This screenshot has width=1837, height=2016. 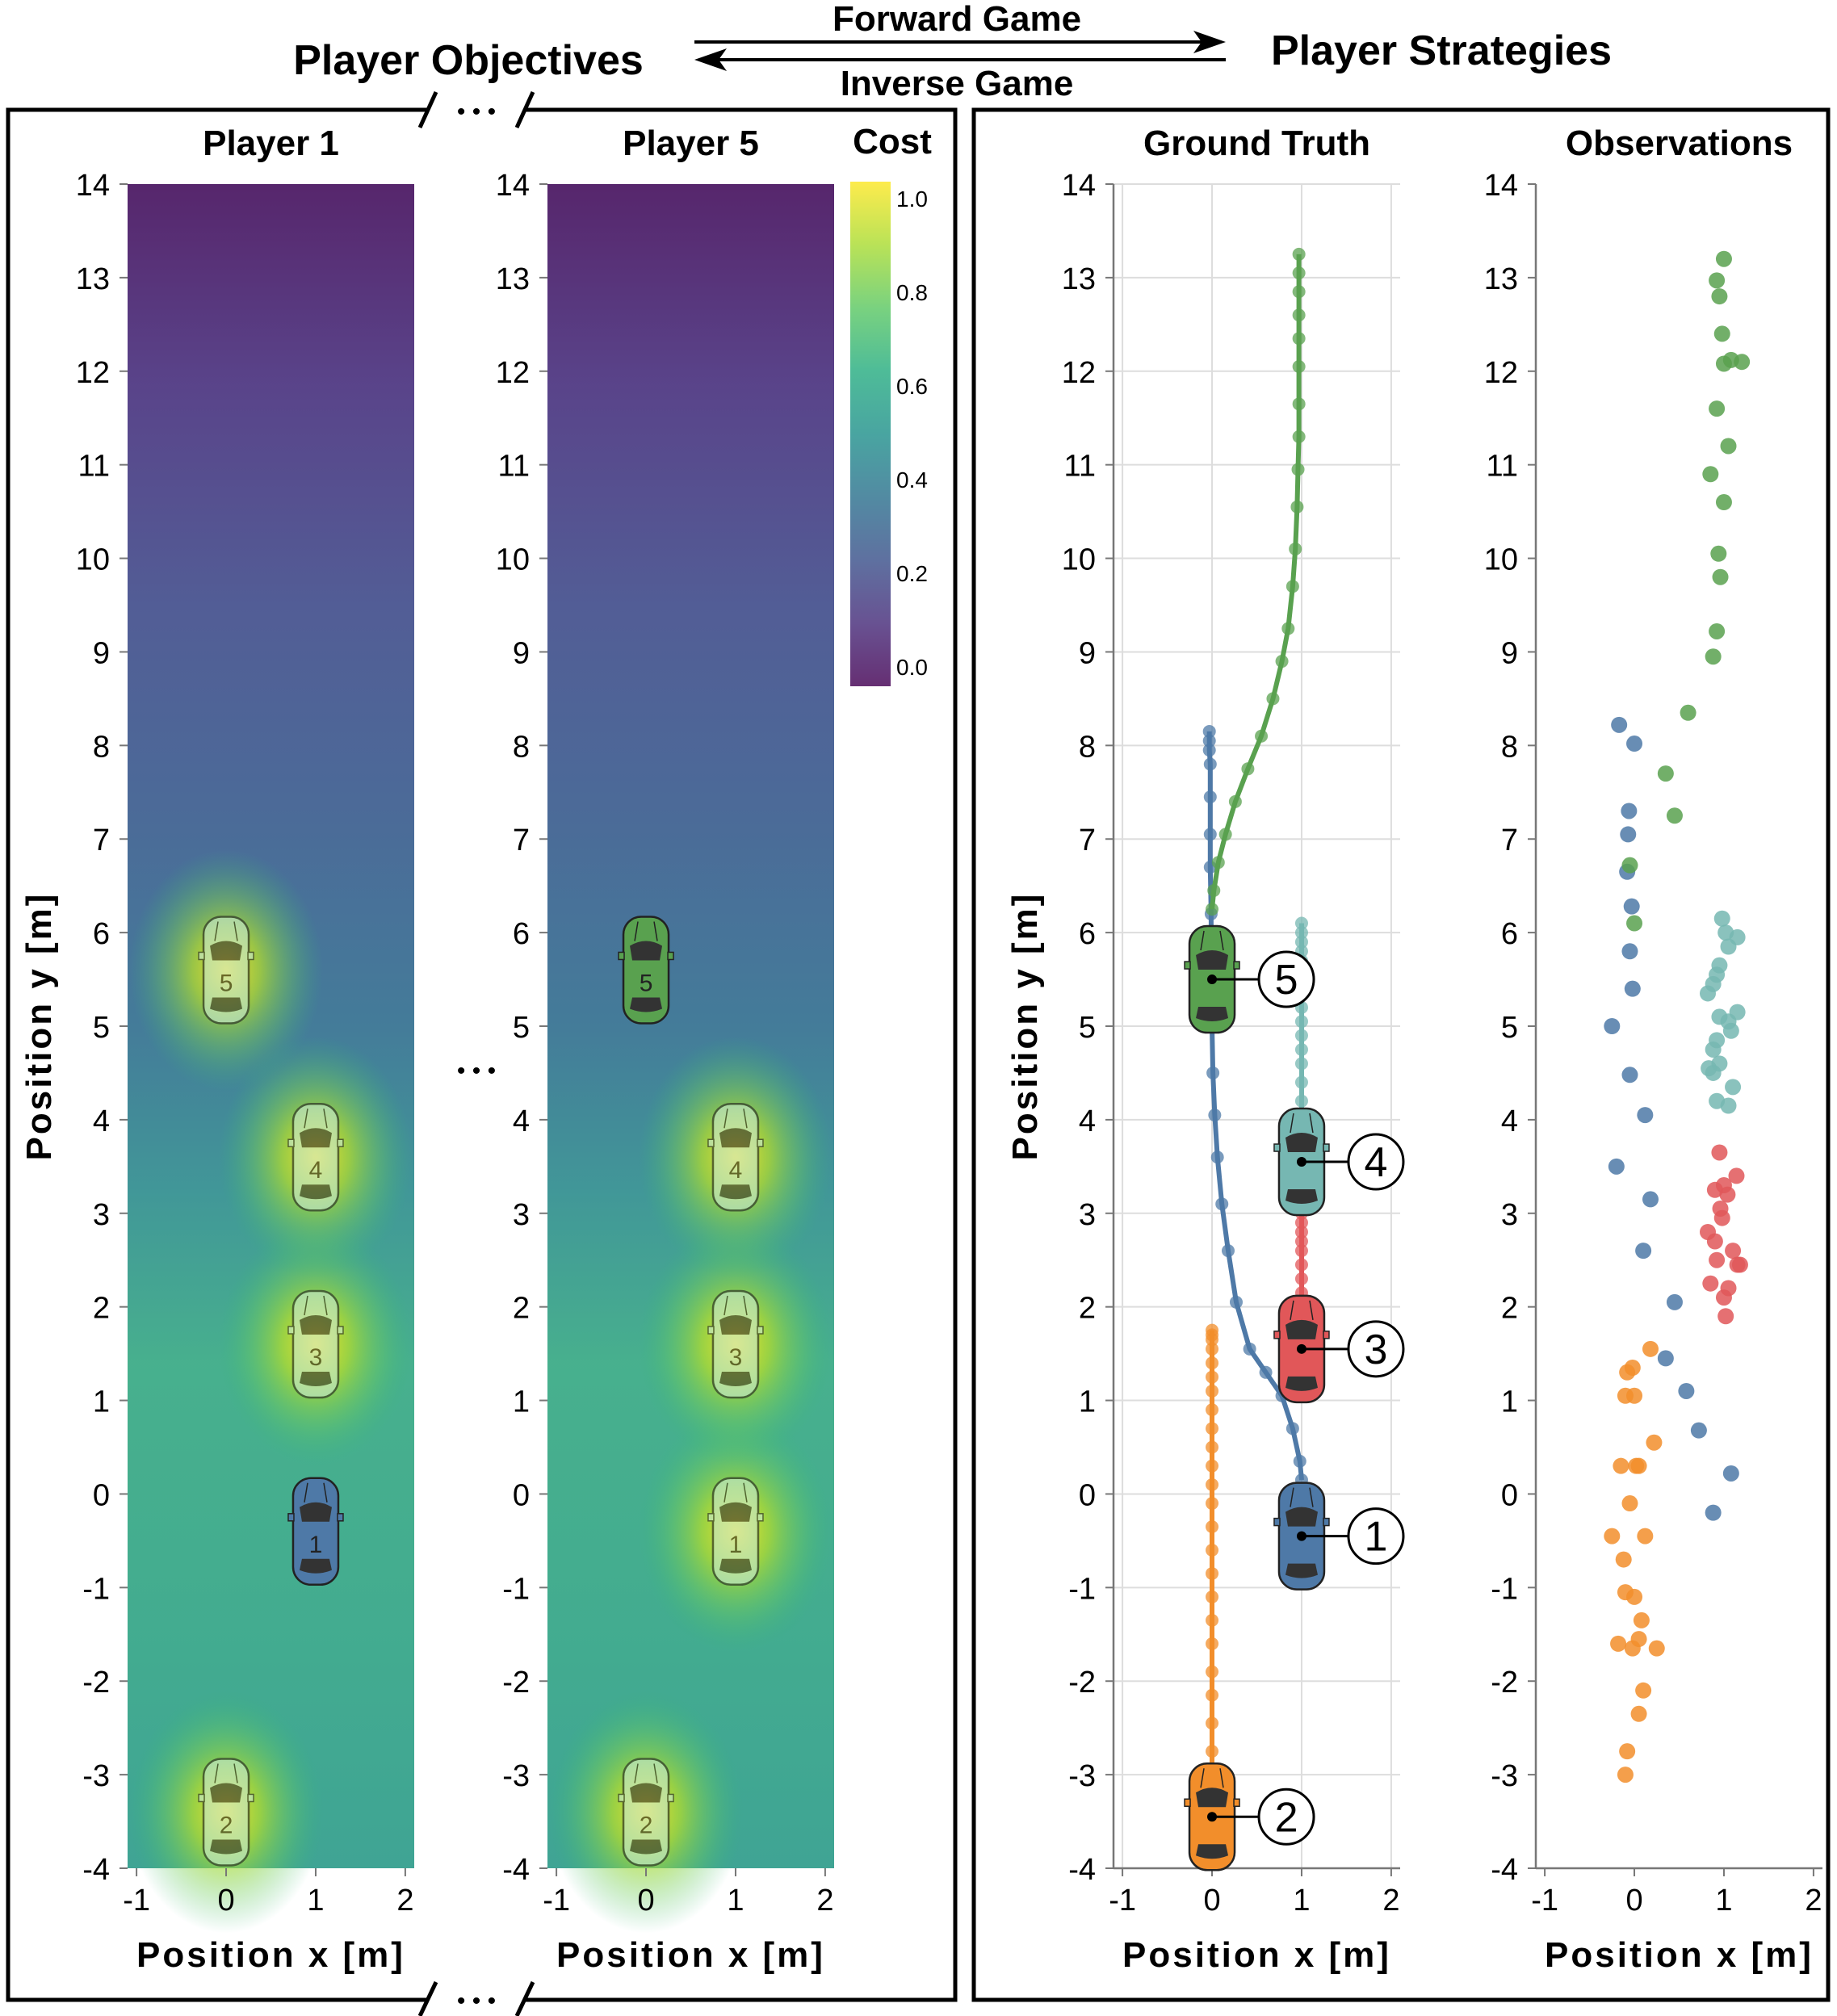 What do you see at coordinates (912, 433) in the screenshot?
I see `colorbar-ticks: 0.0 0.2 0.4 0.6 0.8 1.0` at bounding box center [912, 433].